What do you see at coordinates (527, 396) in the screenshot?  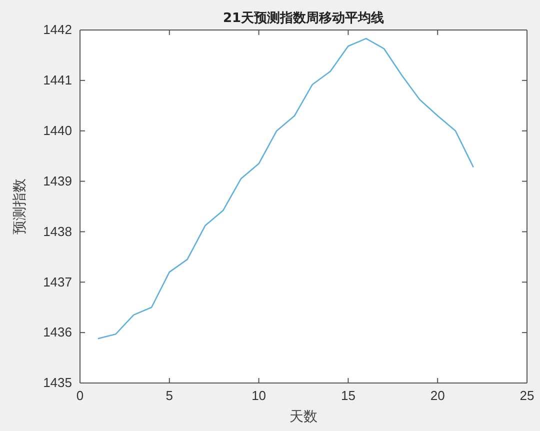 I see `x-tick-label: 25` at bounding box center [527, 396].